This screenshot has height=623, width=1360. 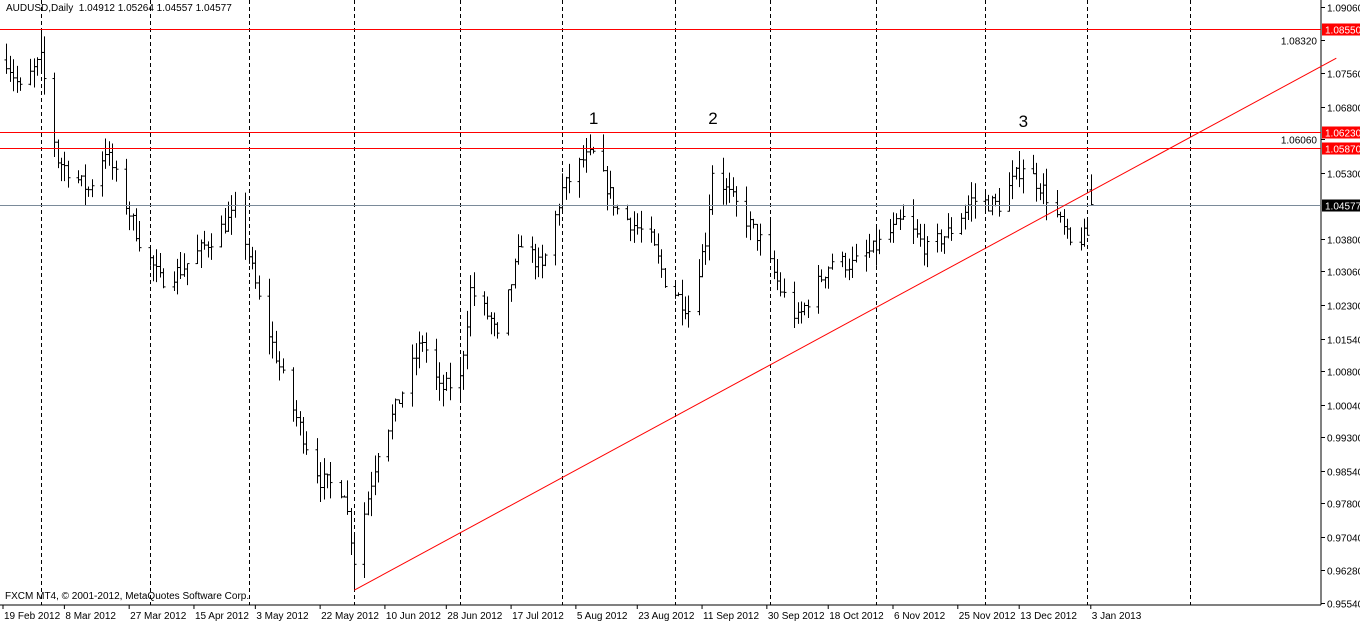 I want to click on high-value: 1.05264, so click(x=135, y=8).